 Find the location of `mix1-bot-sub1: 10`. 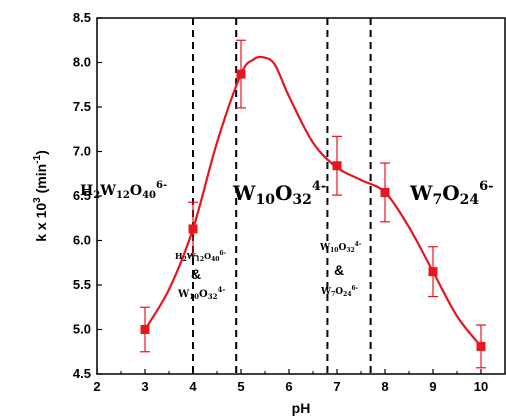

mix1-bot-sub1: 10 is located at coordinates (194, 296).